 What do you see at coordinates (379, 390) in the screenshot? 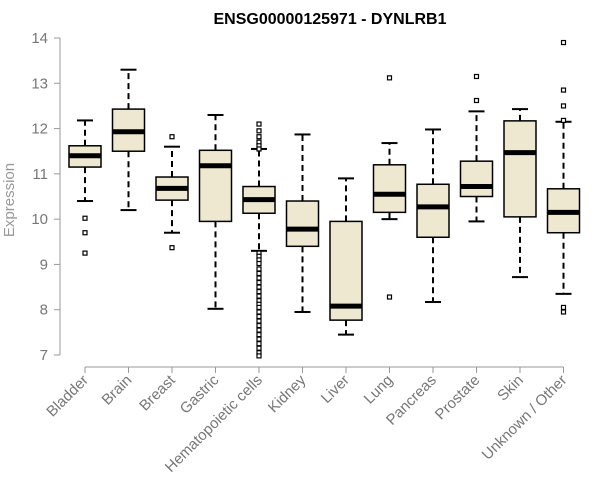
I see `x-tick-label: Lung` at bounding box center [379, 390].